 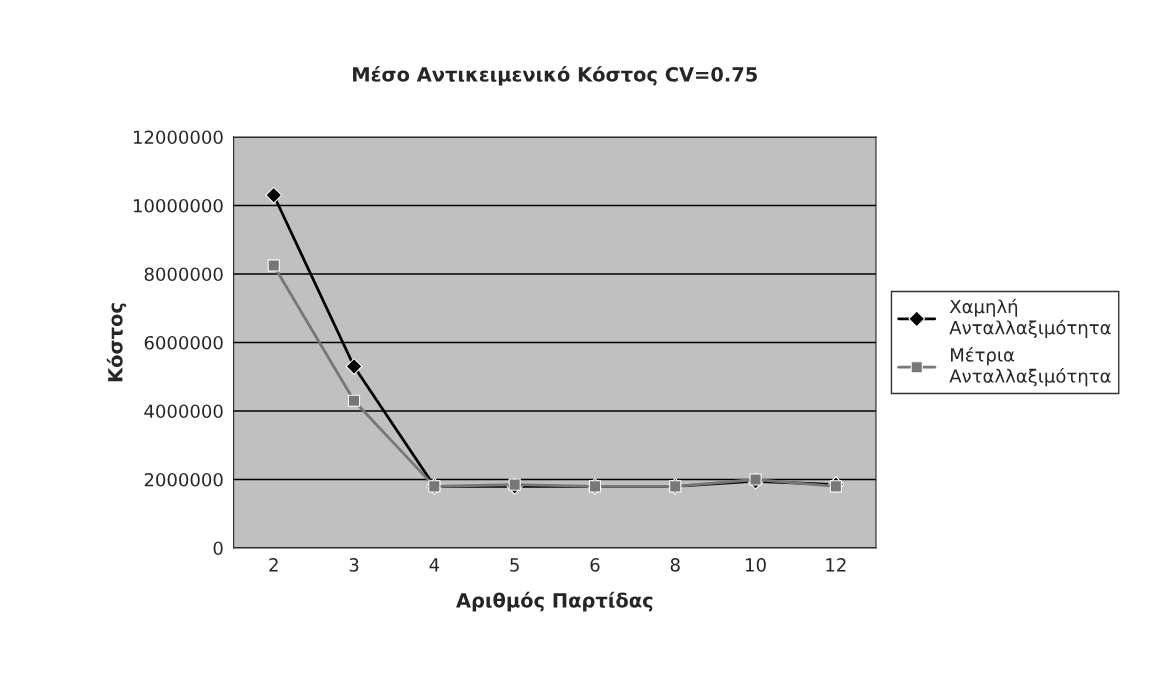 I want to click on x-tick-label: 5, so click(x=514, y=565).